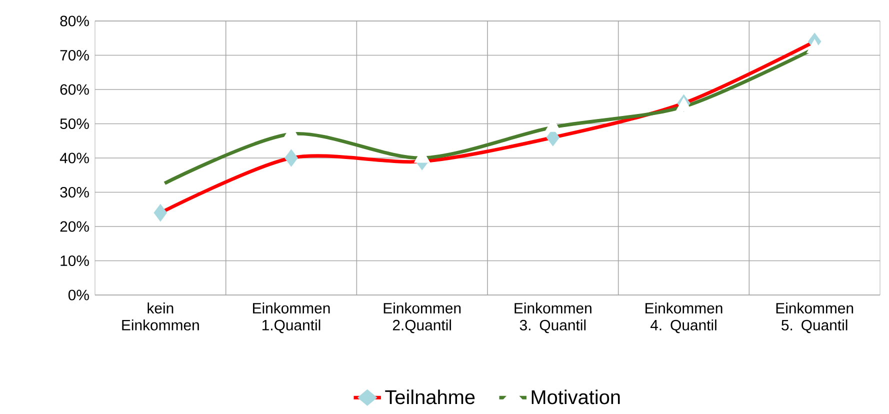 This screenshot has height=414, width=889. Describe the element at coordinates (74, 158) in the screenshot. I see `y-tick-label: 40%` at that location.